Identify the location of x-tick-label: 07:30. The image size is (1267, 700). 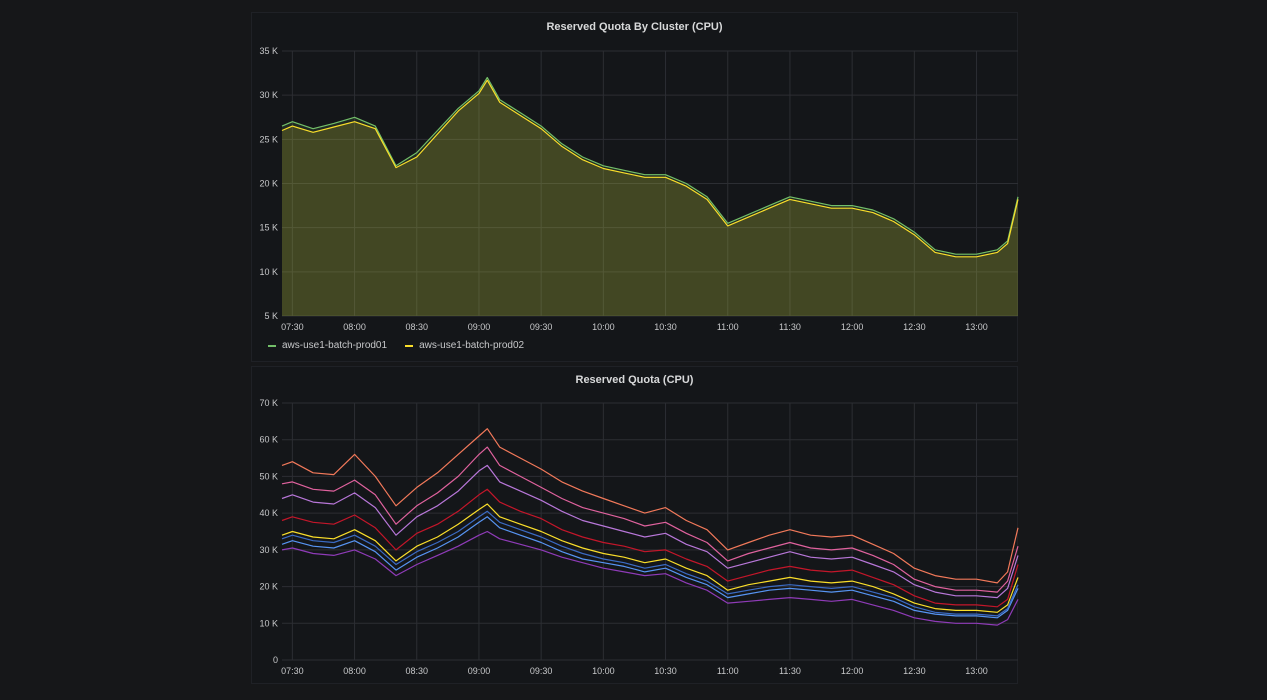
(292, 671).